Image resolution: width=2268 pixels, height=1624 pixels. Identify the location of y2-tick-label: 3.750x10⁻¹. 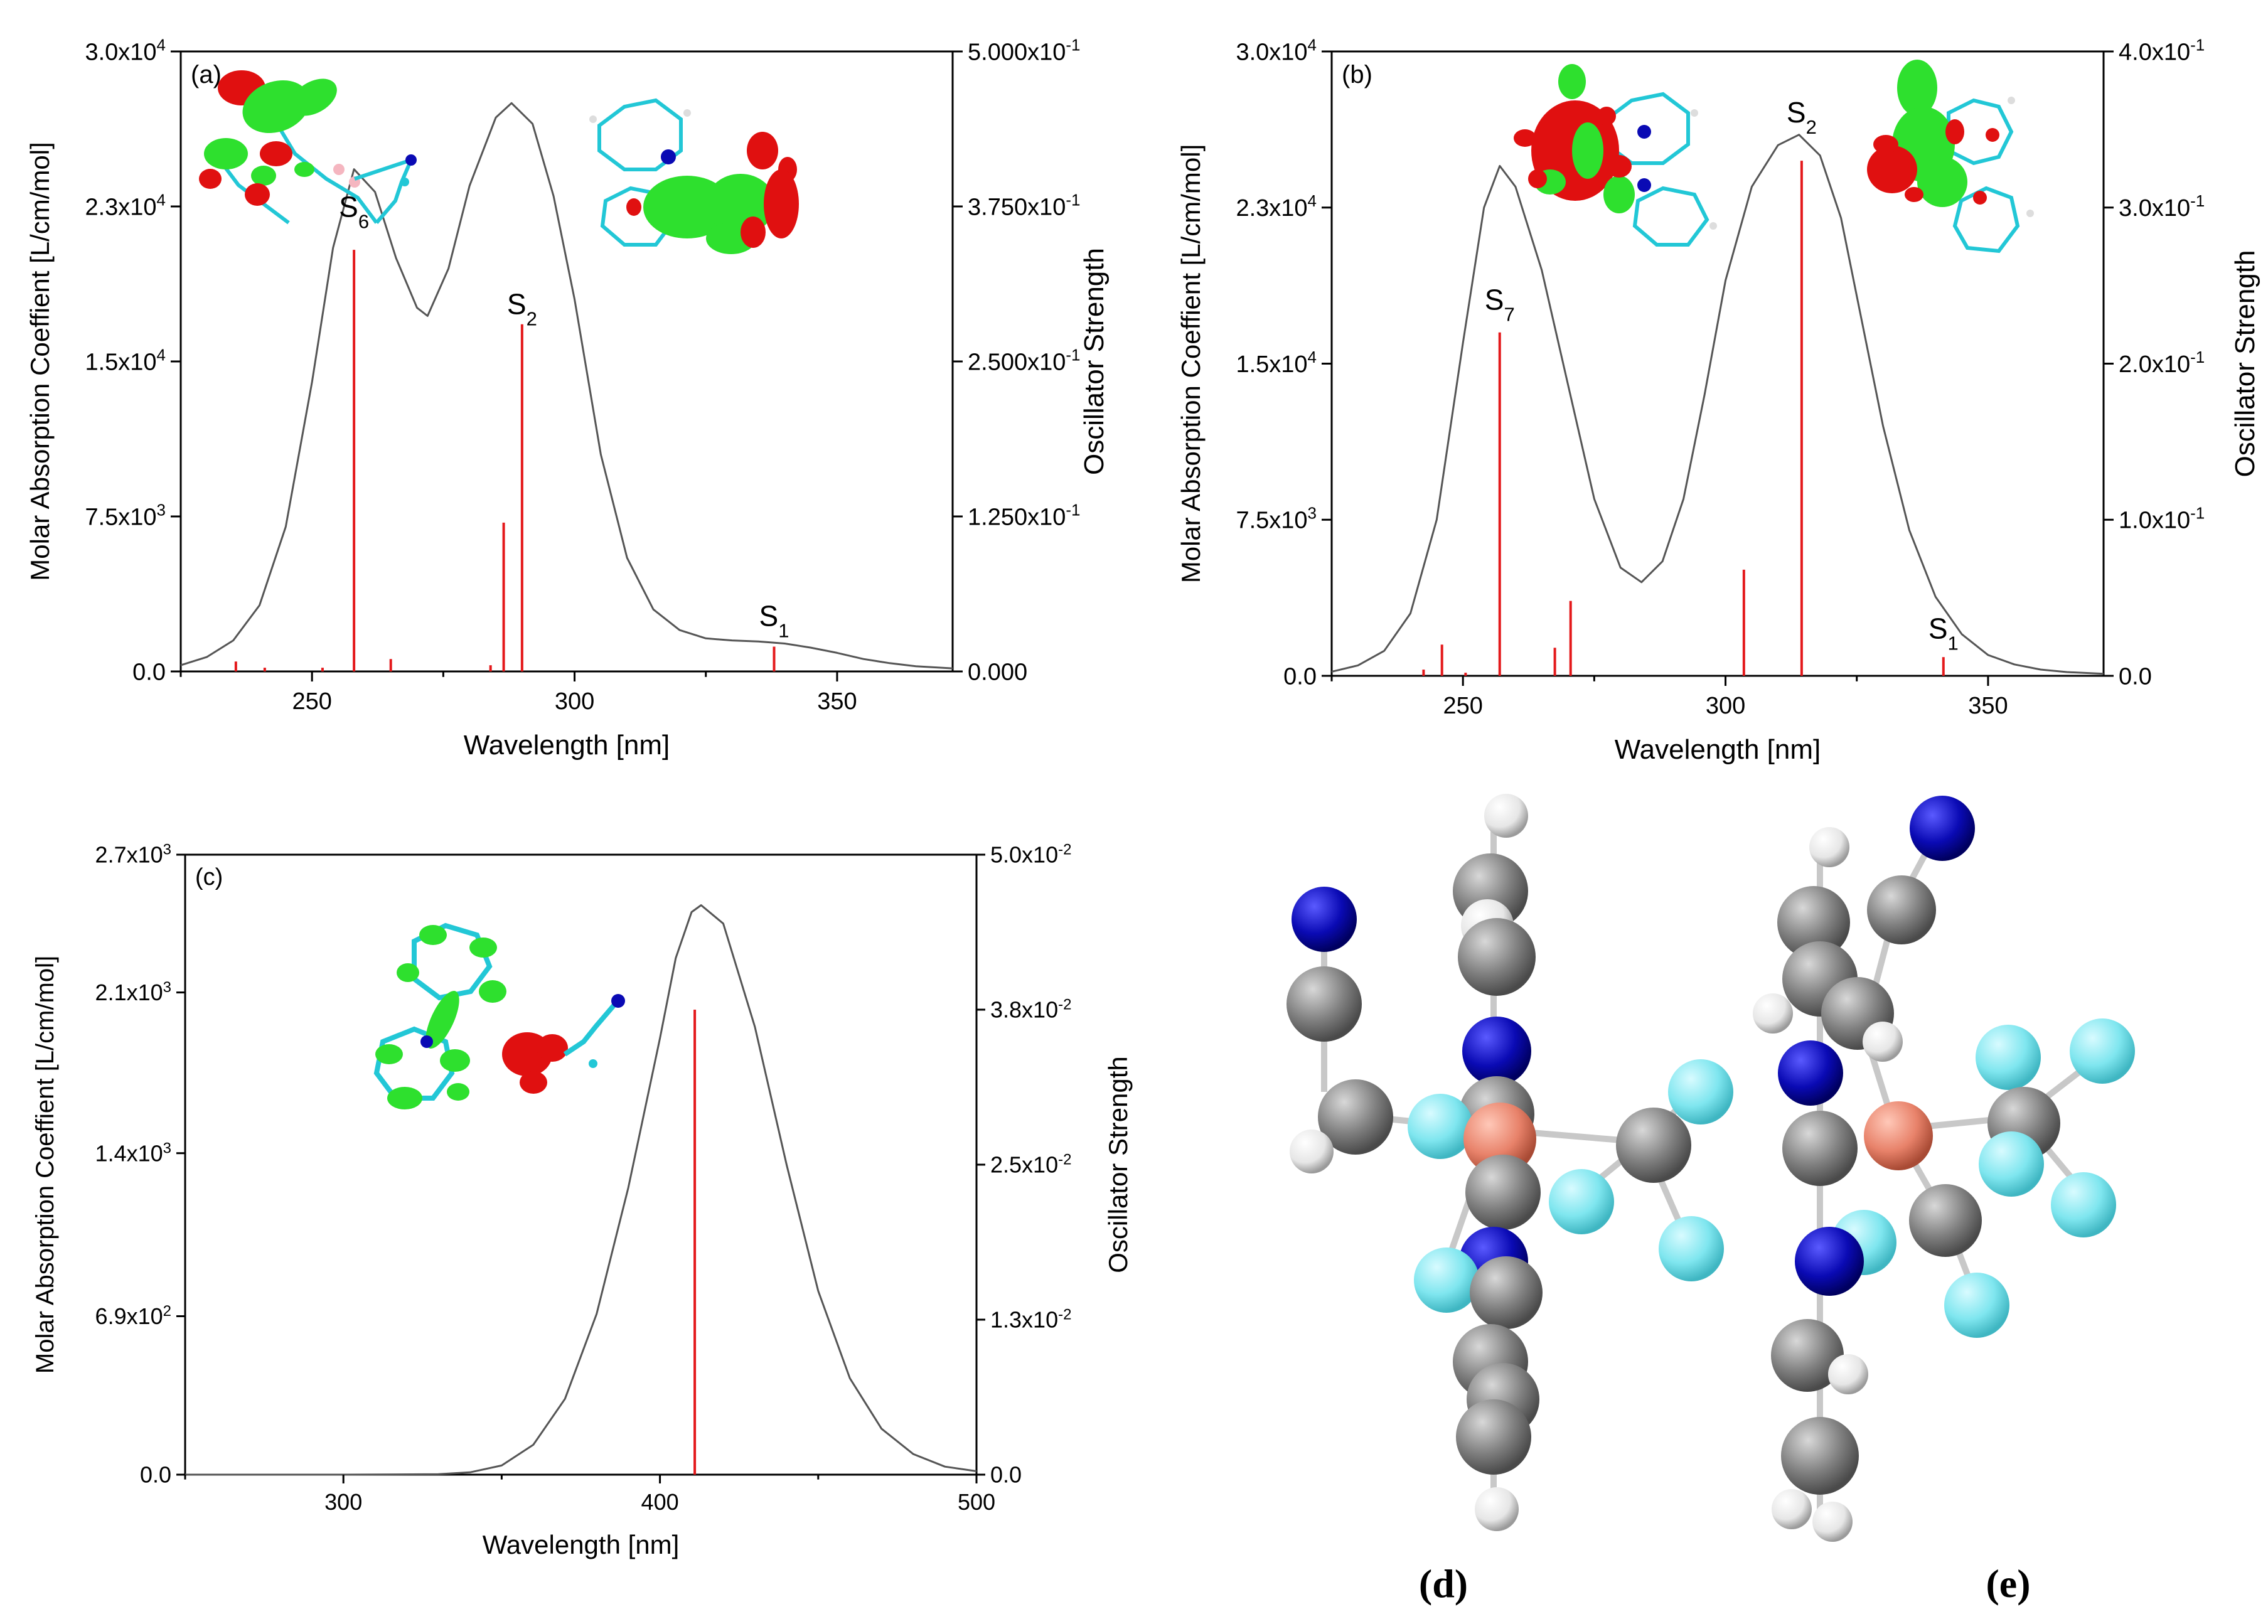
(1024, 205).